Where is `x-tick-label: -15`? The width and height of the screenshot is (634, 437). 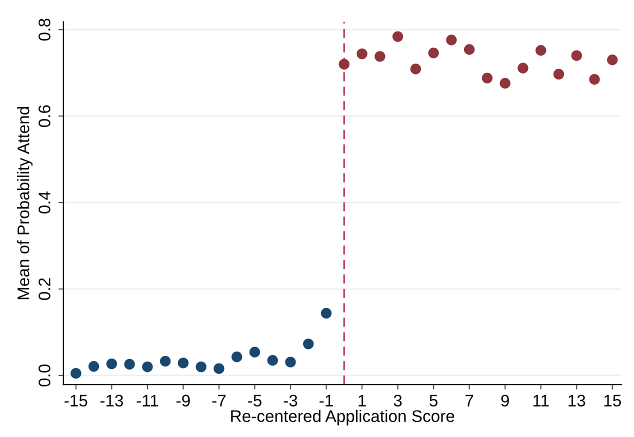 x-tick-label: -15 is located at coordinates (76, 400).